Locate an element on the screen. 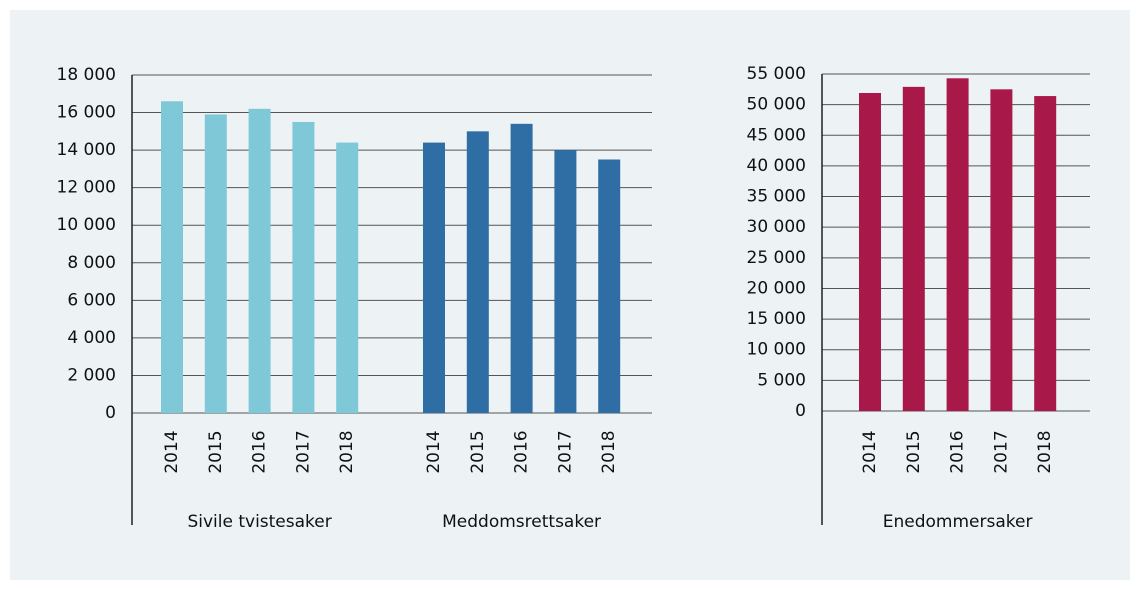 The width and height of the screenshot is (1140, 589). y-tick-label: 25 000 is located at coordinates (776, 258).